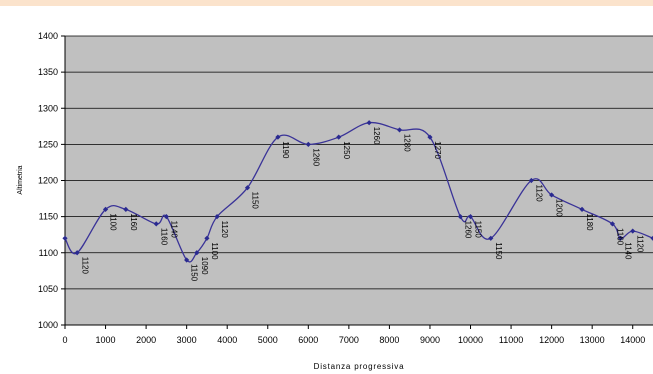 This screenshot has height=374, width=653. What do you see at coordinates (268, 340) in the screenshot?
I see `x-tick-label: 5000` at bounding box center [268, 340].